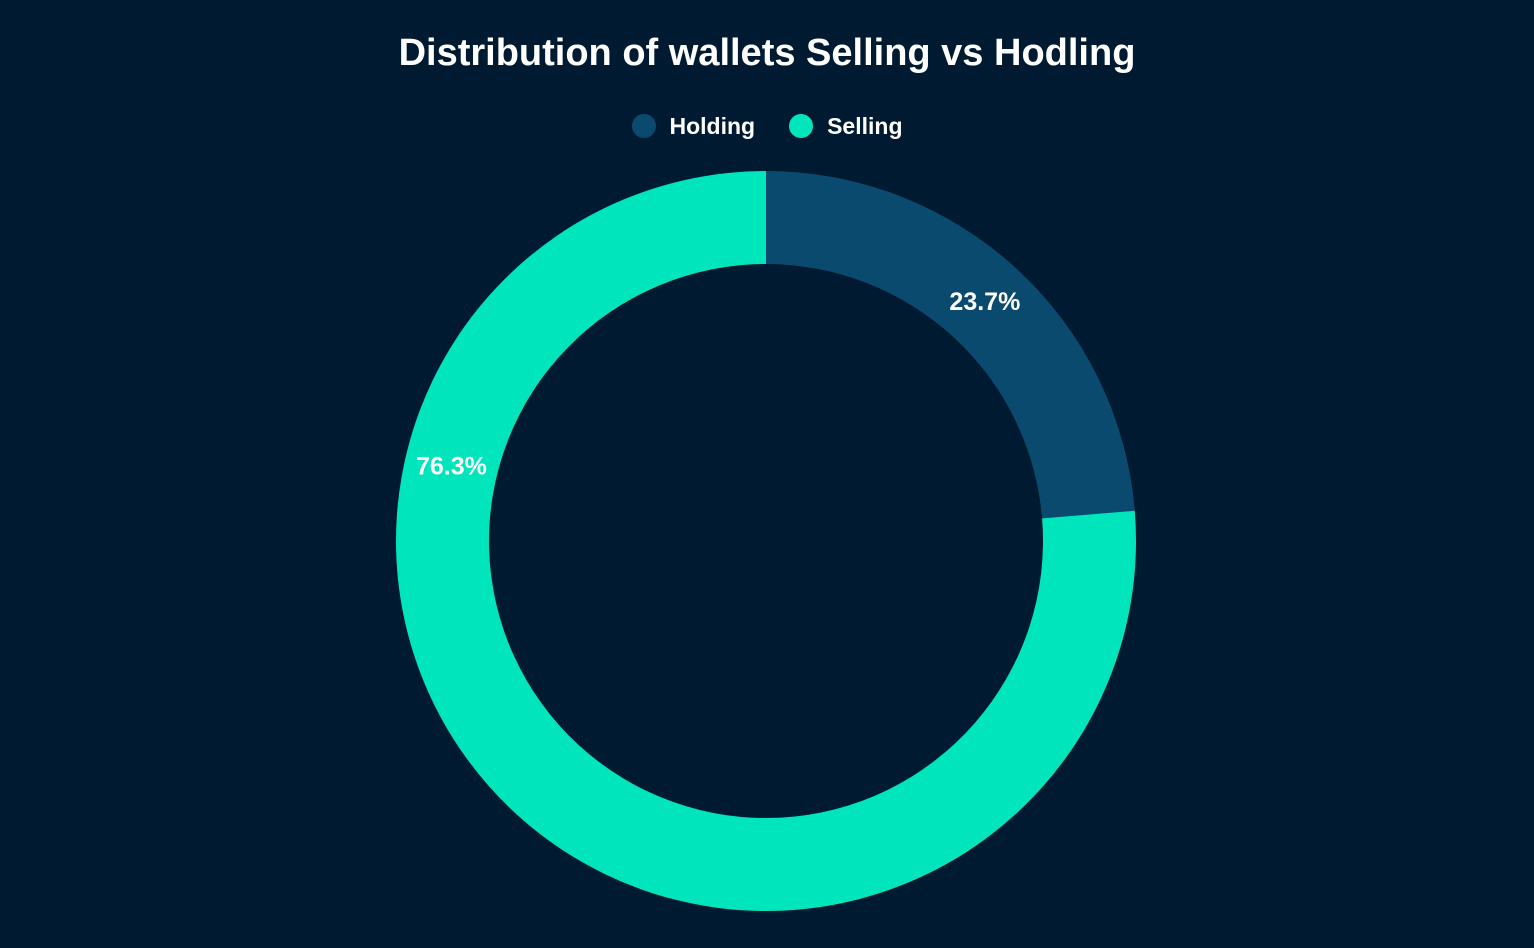 Image resolution: width=1534 pixels, height=948 pixels. I want to click on legend-item-holding: Holding, so click(693, 126).